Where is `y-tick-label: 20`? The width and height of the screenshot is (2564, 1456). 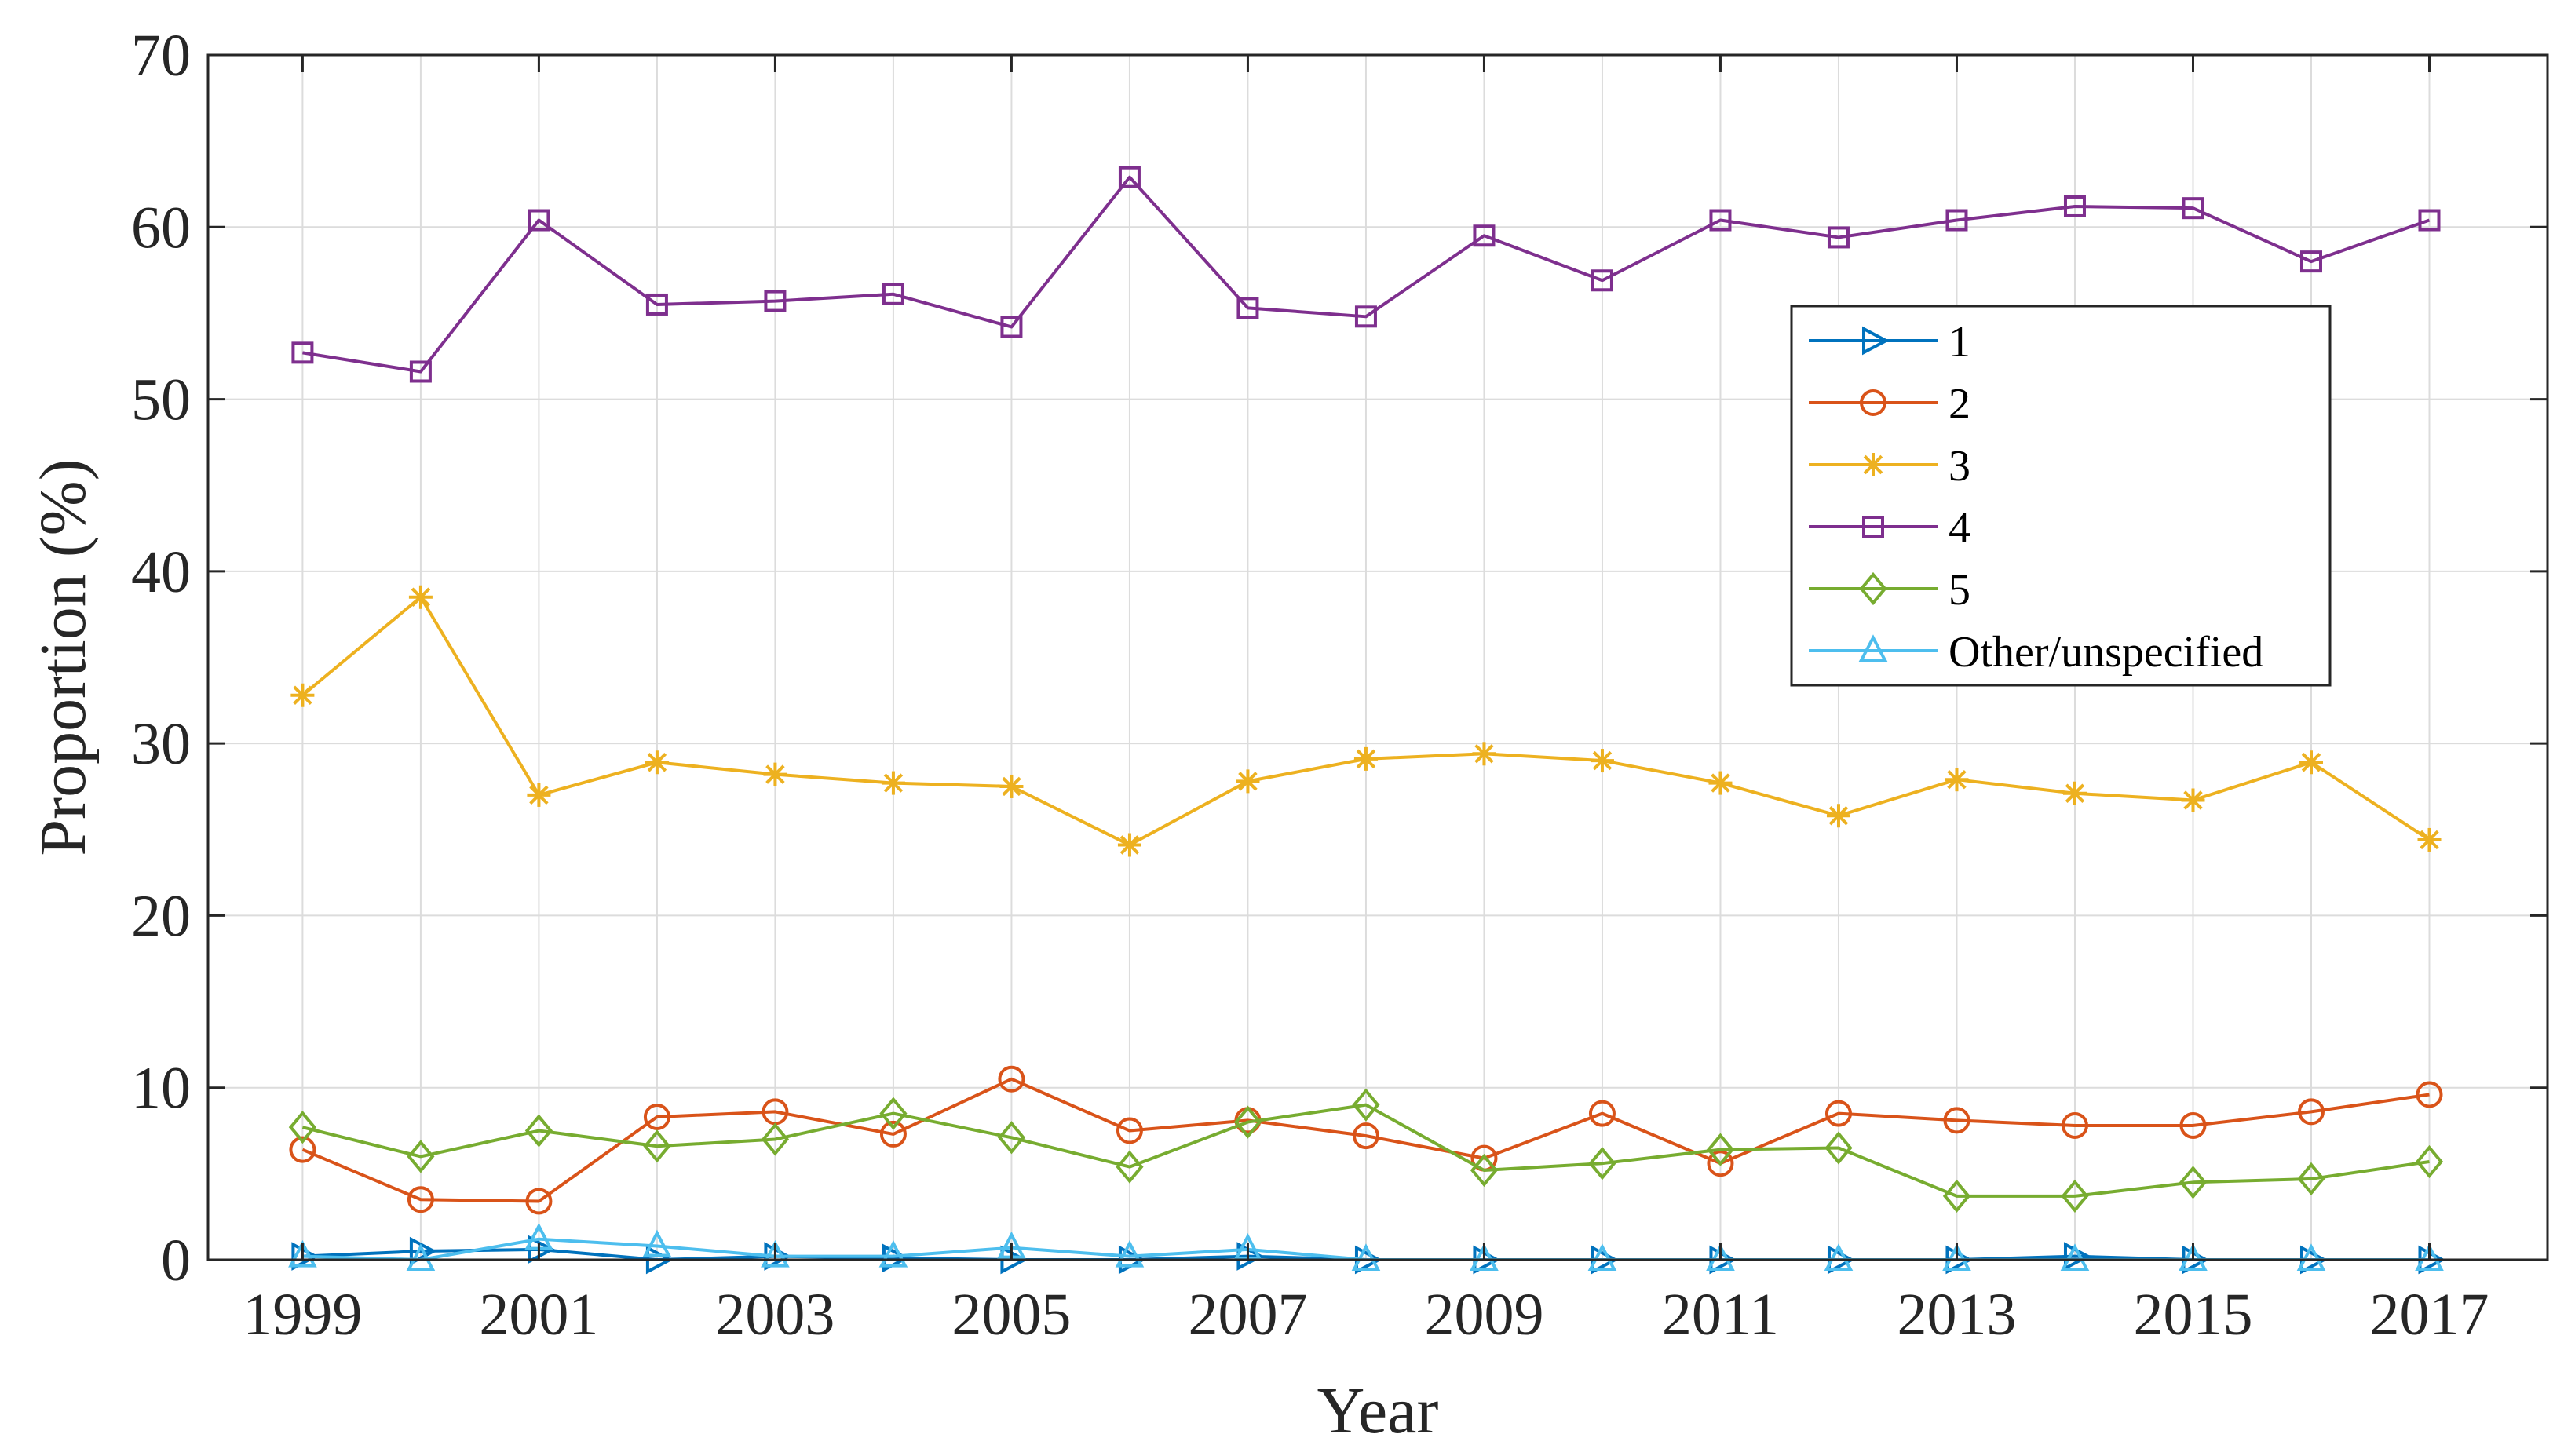
y-tick-label: 20 is located at coordinates (161, 916).